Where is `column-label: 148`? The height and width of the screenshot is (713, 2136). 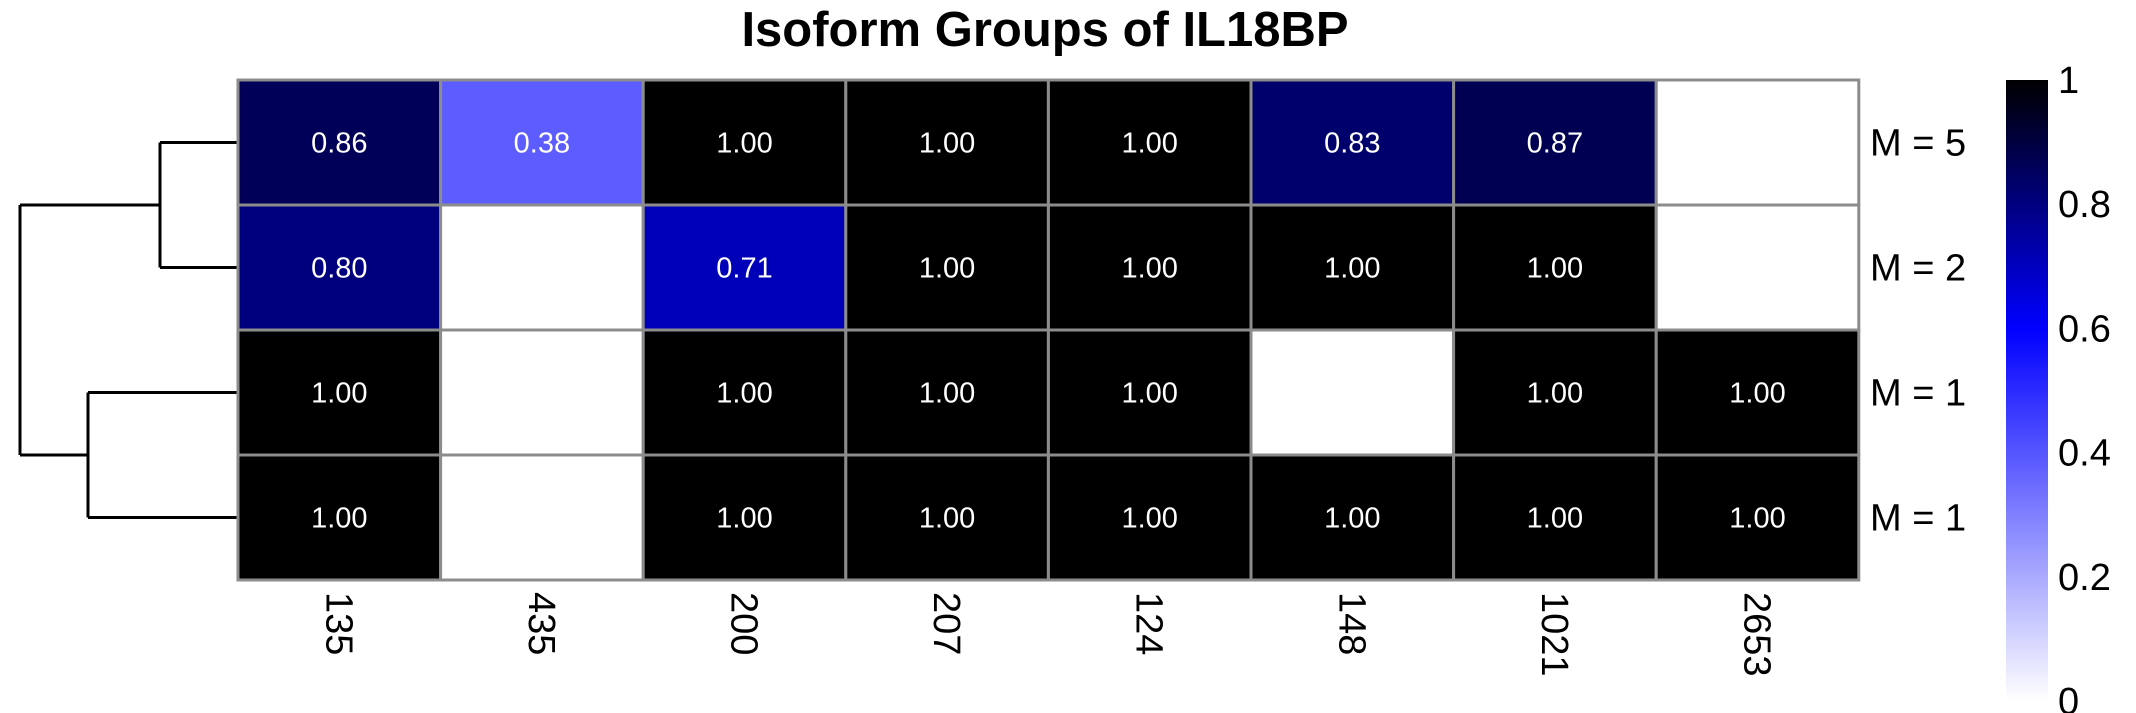
column-label: 148 is located at coordinates (1351, 623).